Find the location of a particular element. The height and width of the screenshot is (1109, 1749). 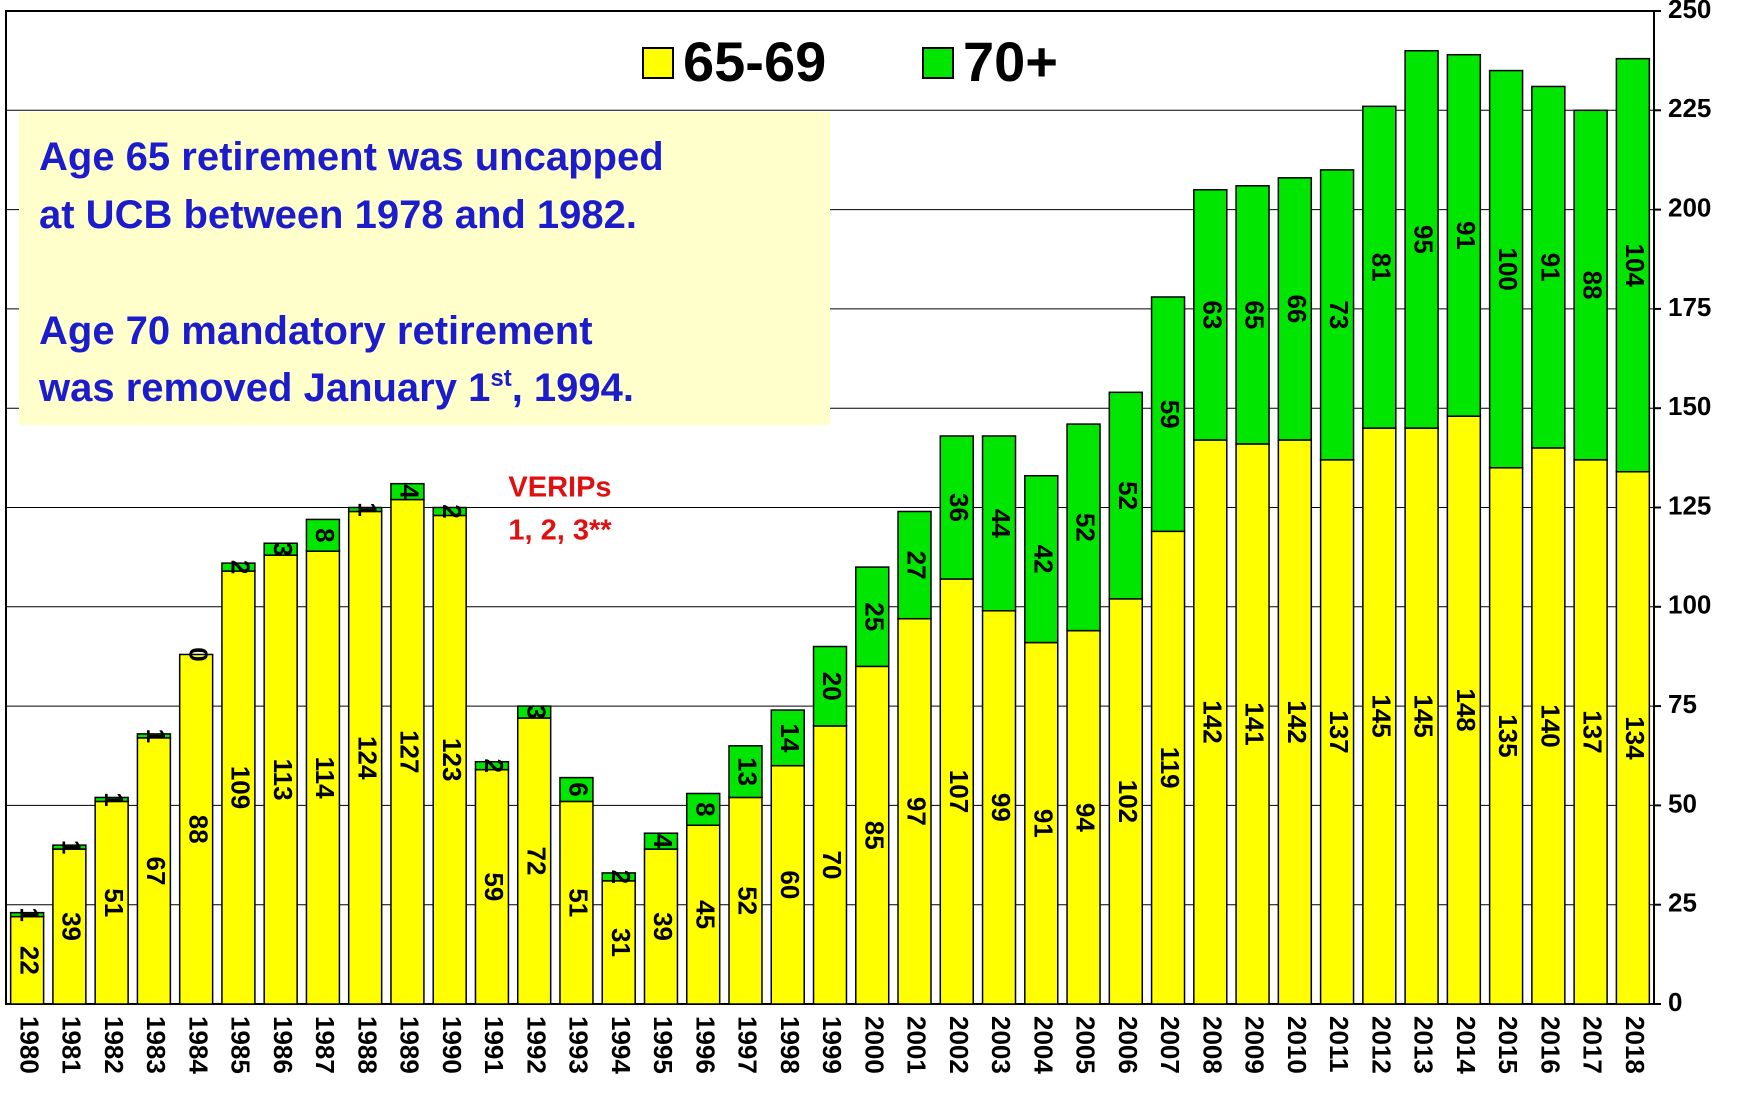

data-label: 42 is located at coordinates (1043, 559).